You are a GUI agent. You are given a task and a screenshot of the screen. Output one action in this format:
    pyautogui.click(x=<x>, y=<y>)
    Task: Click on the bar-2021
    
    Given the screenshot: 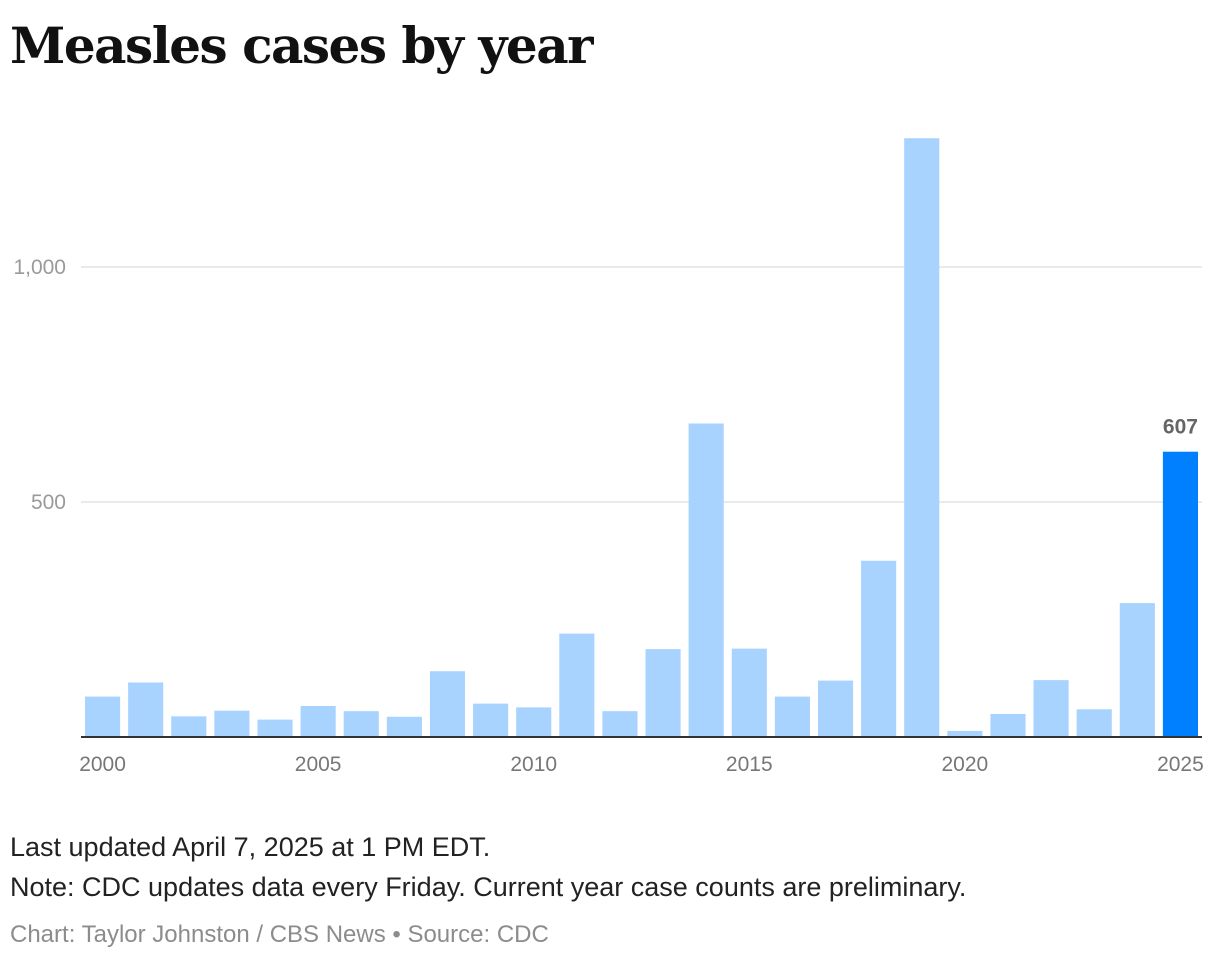 What is the action you would take?
    pyautogui.click(x=1008, y=725)
    